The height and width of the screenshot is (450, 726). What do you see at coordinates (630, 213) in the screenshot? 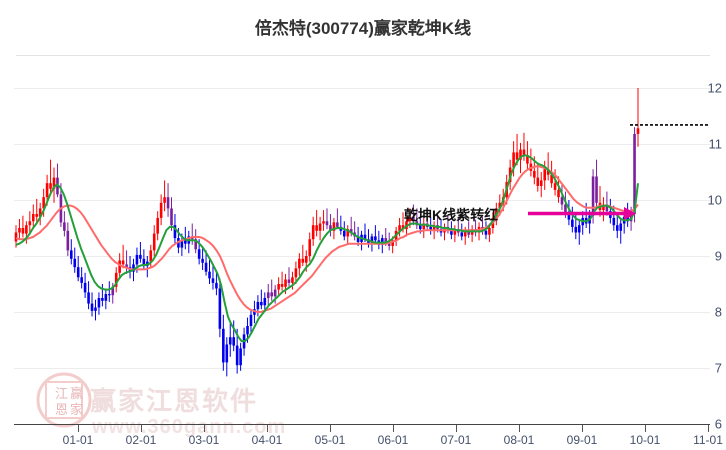
I see `annotation-arrowhead-icon` at bounding box center [630, 213].